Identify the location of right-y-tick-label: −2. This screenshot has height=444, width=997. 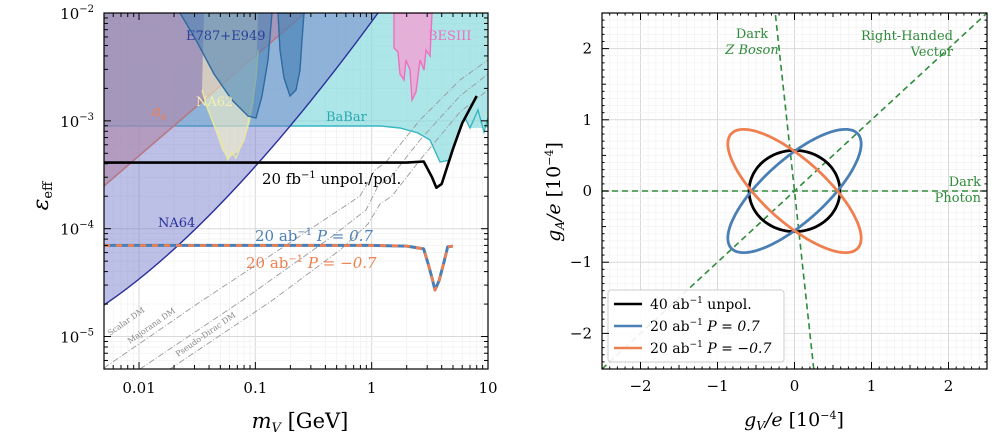
(581, 333).